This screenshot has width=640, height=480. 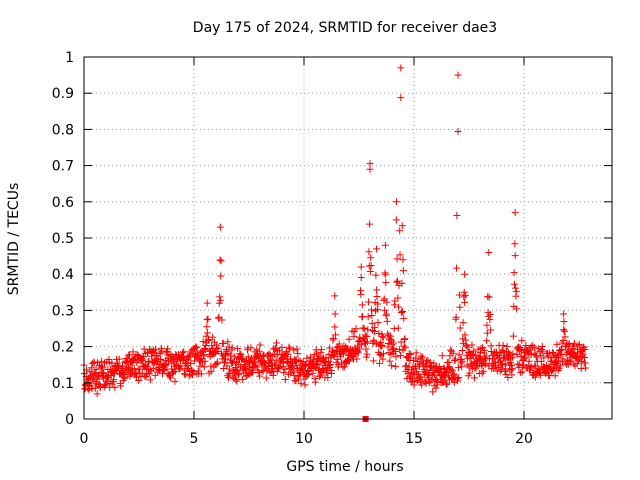 I want to click on x-tick-label: 10, so click(x=304, y=439).